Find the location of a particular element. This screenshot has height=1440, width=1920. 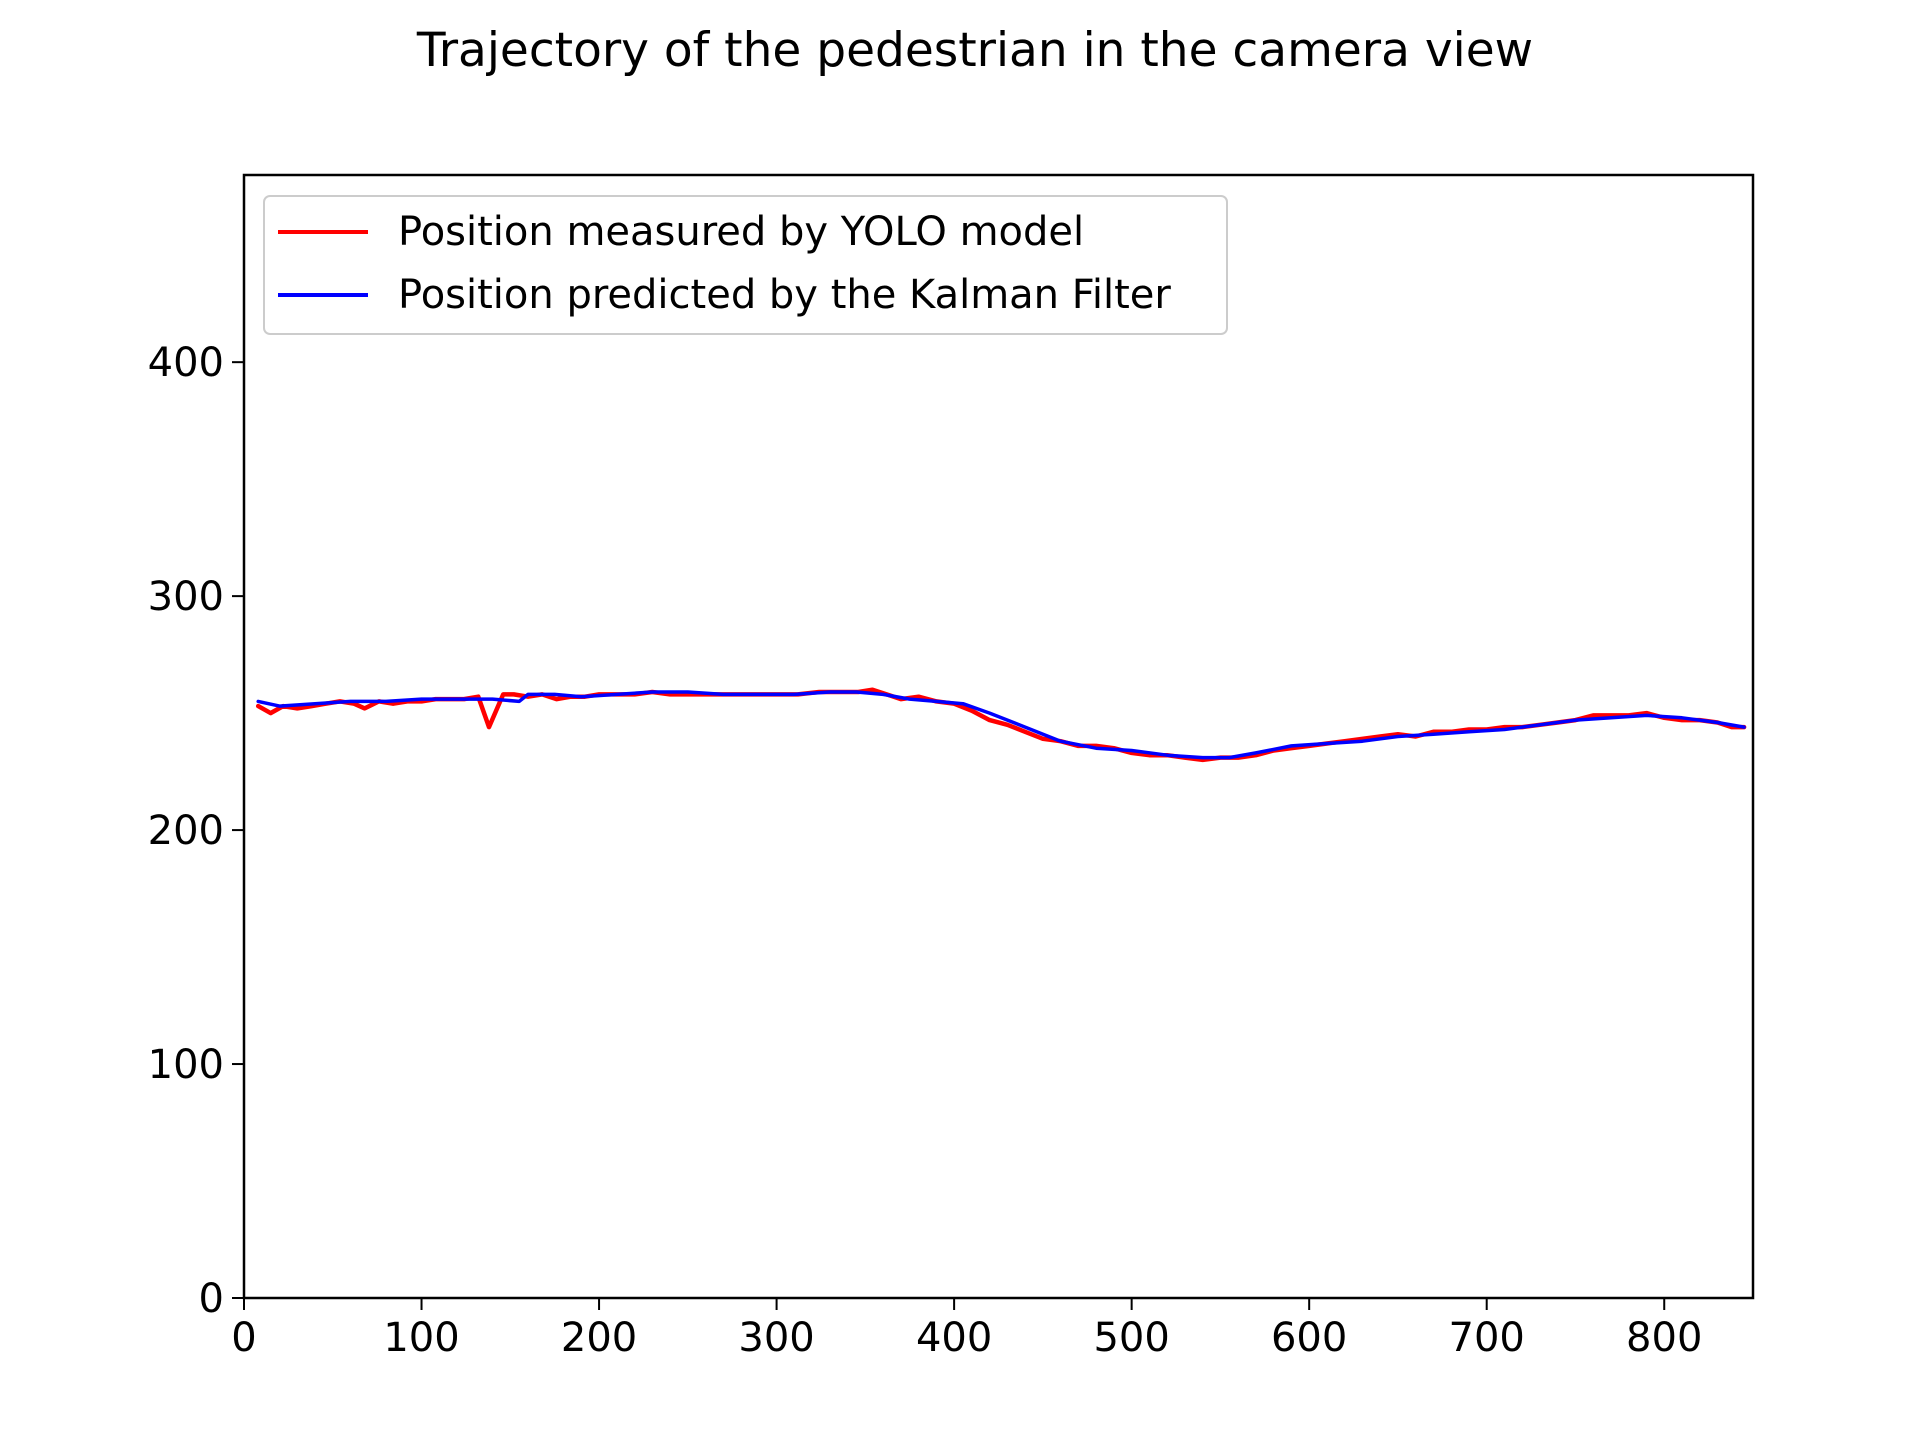

x-tick-label: 300 is located at coordinates (776, 1338).